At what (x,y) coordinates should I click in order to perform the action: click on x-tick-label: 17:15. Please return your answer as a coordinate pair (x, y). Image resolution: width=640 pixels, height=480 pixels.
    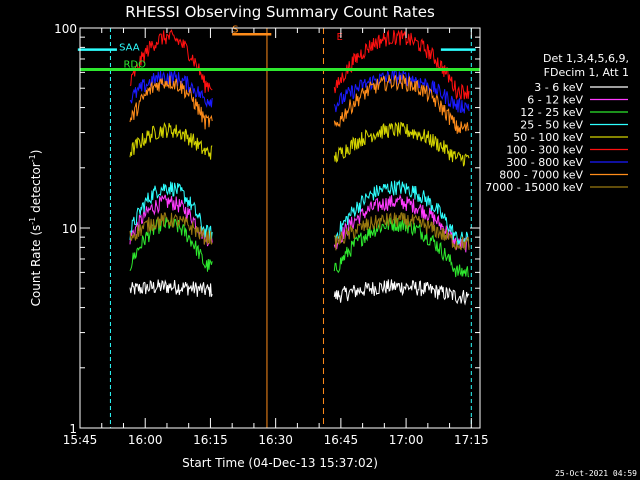
    Looking at the image, I should click on (471, 440).